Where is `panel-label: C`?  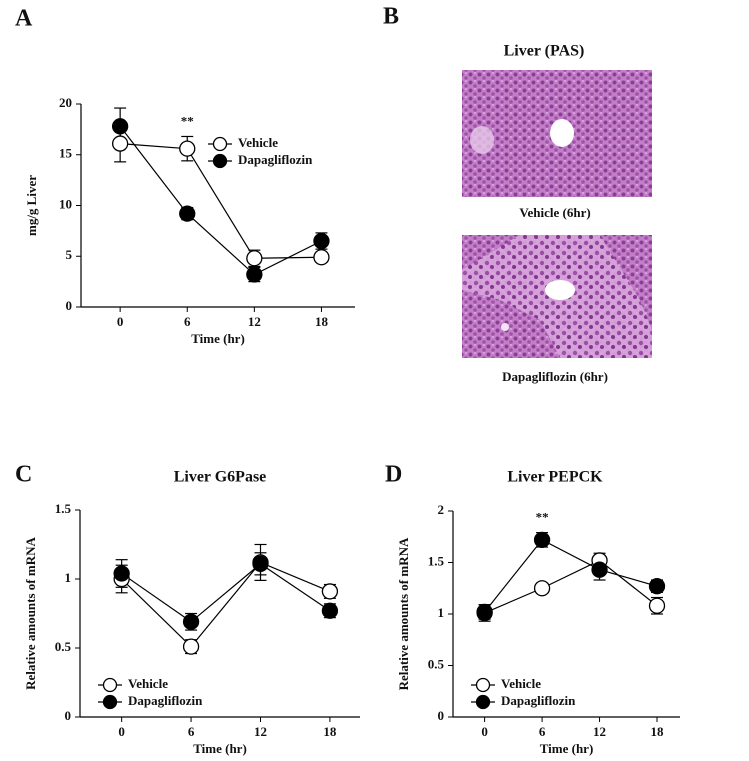
panel-label: C is located at coordinates (23, 475).